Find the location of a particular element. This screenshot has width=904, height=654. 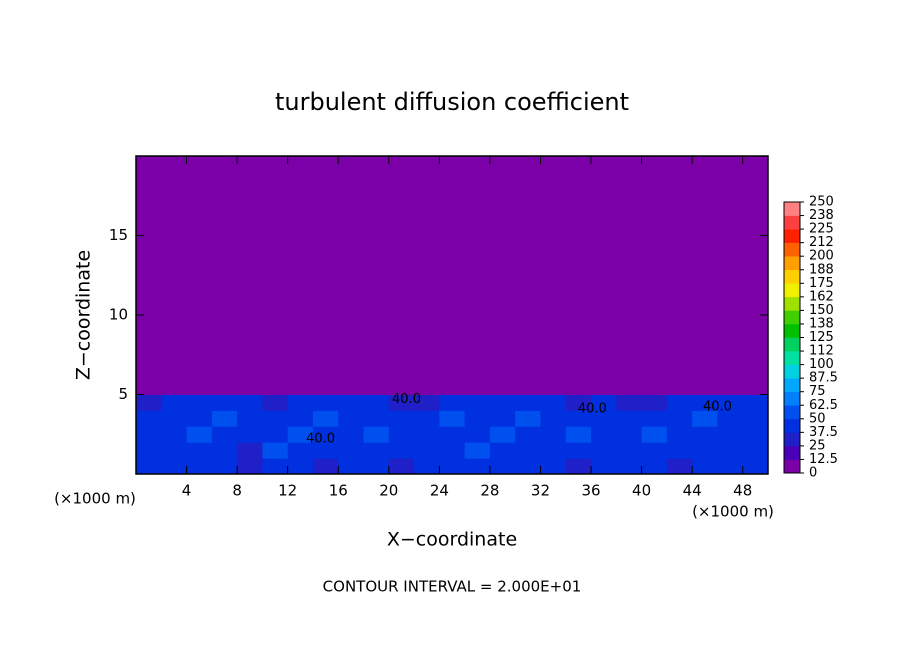

colorbar-tick-label: 50 is located at coordinates (817, 418).